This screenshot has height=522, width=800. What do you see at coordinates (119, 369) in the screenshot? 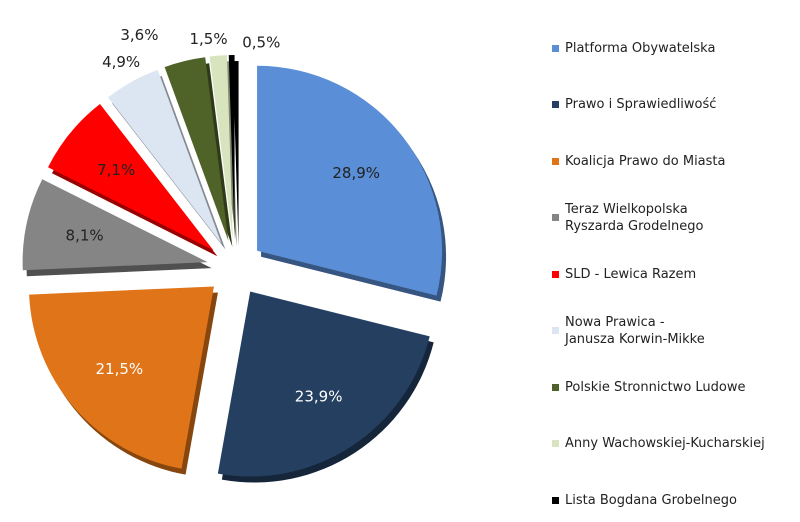
I see `data-label: 21,5%` at bounding box center [119, 369].